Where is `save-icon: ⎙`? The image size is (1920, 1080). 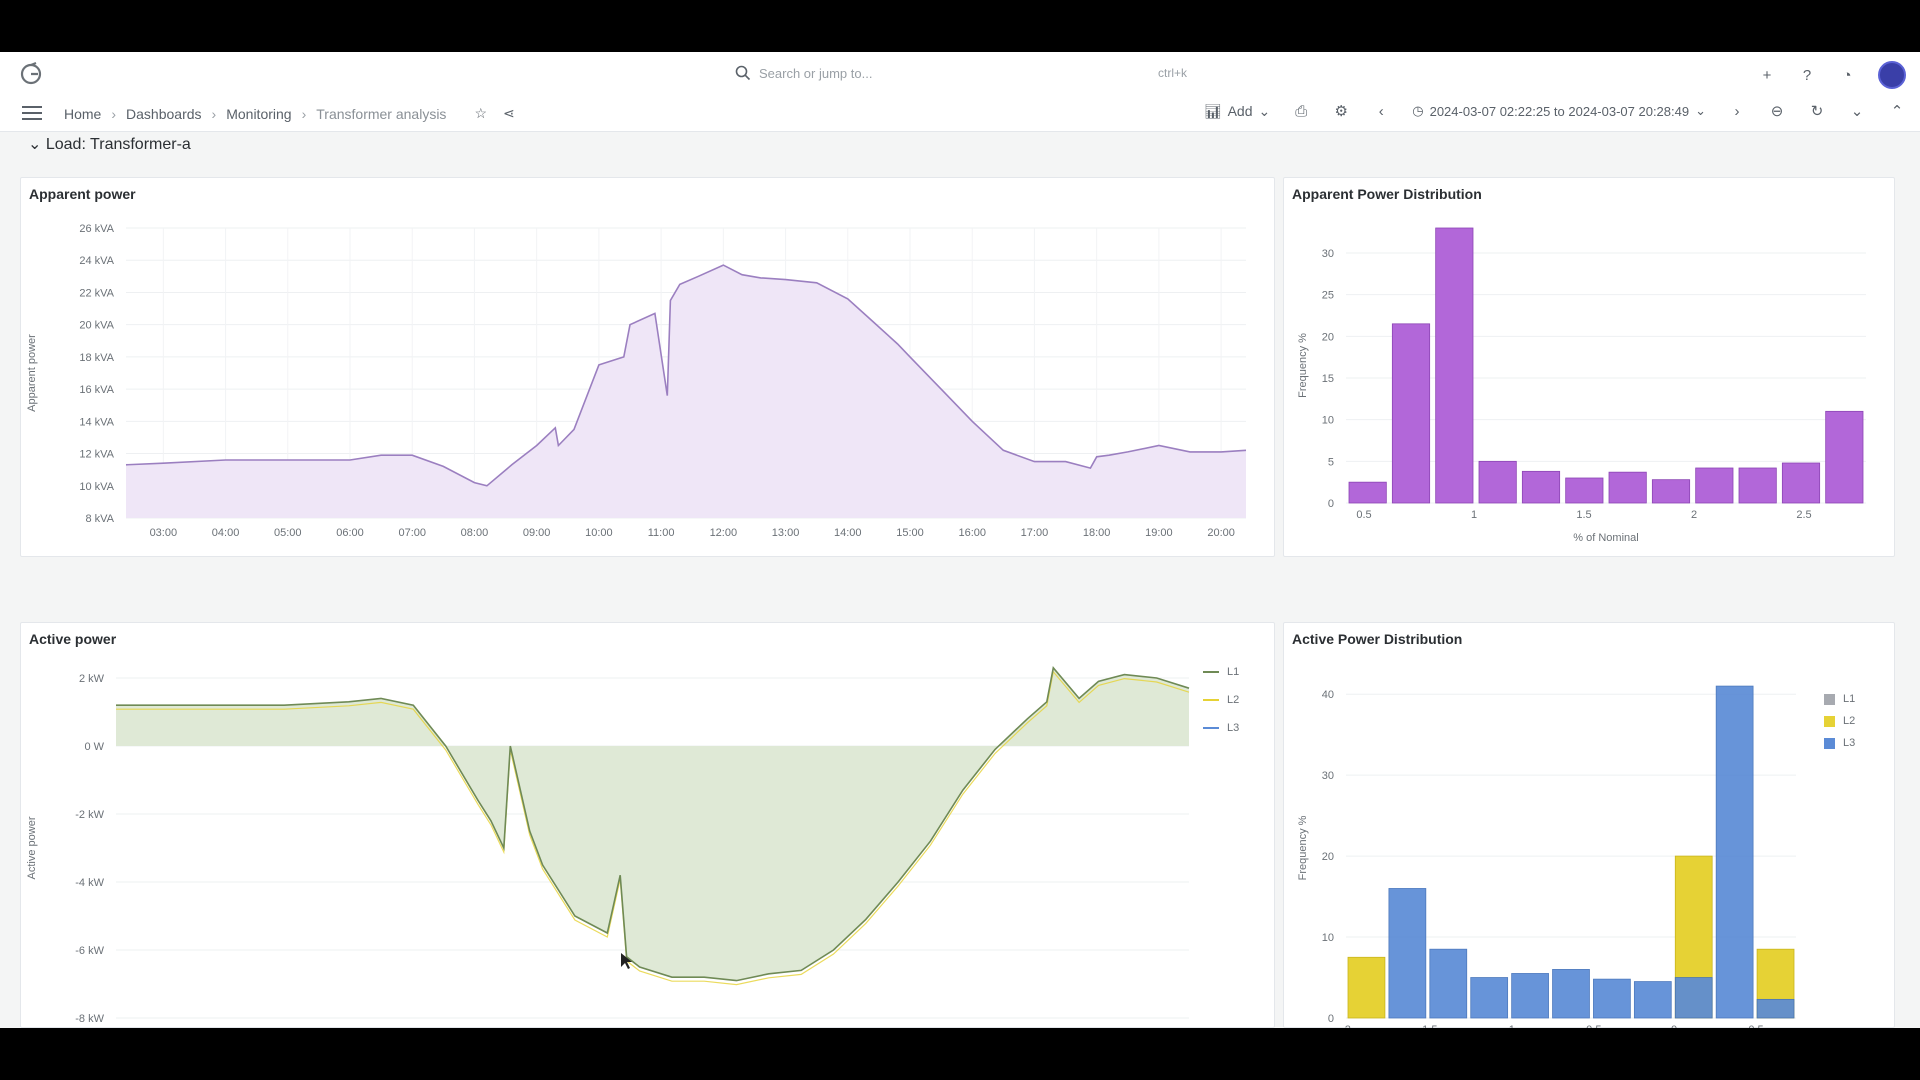
save-icon: ⎙ is located at coordinates (1301, 111).